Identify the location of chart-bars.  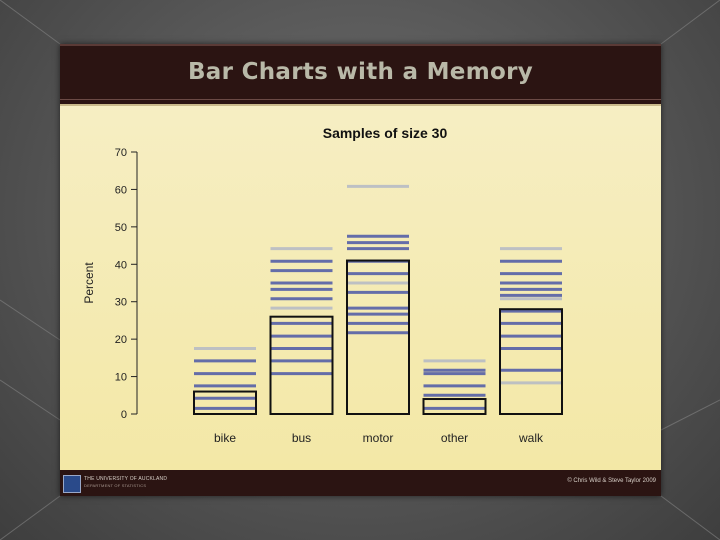
(378, 337).